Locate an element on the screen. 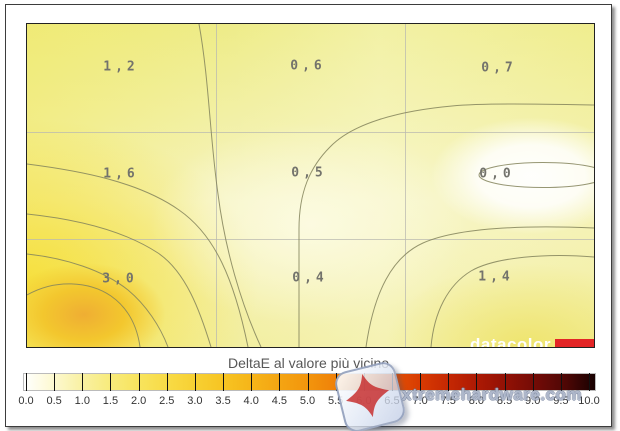 The height and width of the screenshot is (431, 620). colorbar-tick-label: 0.0 is located at coordinates (26, 401).